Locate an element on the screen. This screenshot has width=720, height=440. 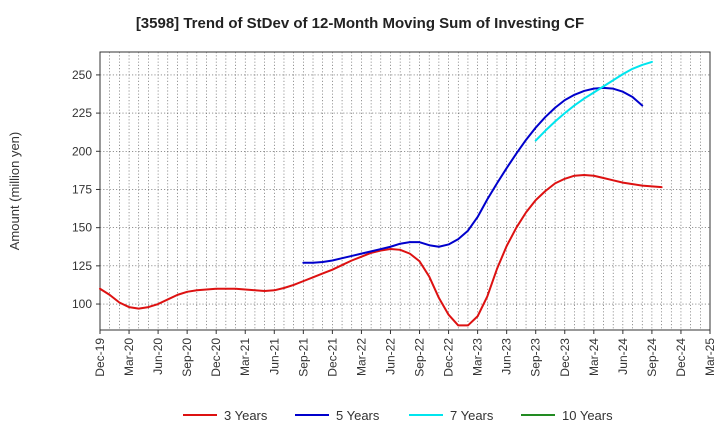
y-tick-label: 175 is located at coordinates (82, 189).